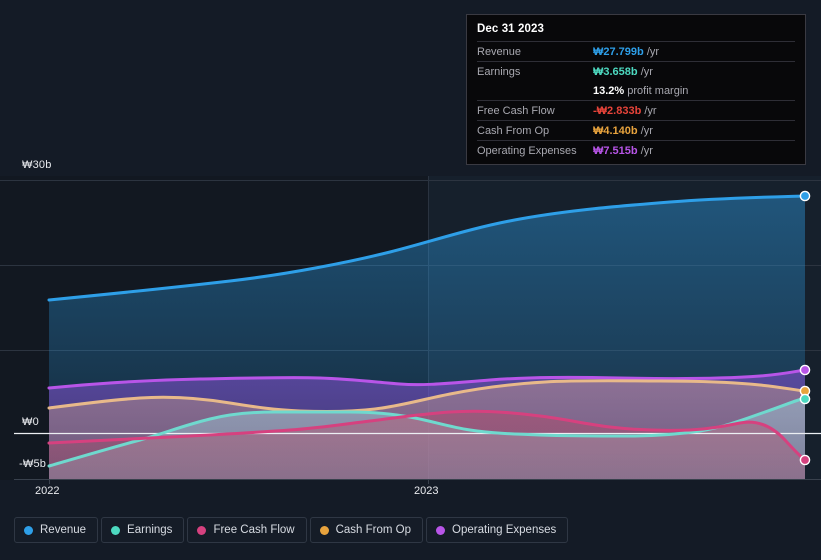 The image size is (821, 560). I want to click on tooltip-row-profit-margin: 13.2% profit margin, so click(636, 90).